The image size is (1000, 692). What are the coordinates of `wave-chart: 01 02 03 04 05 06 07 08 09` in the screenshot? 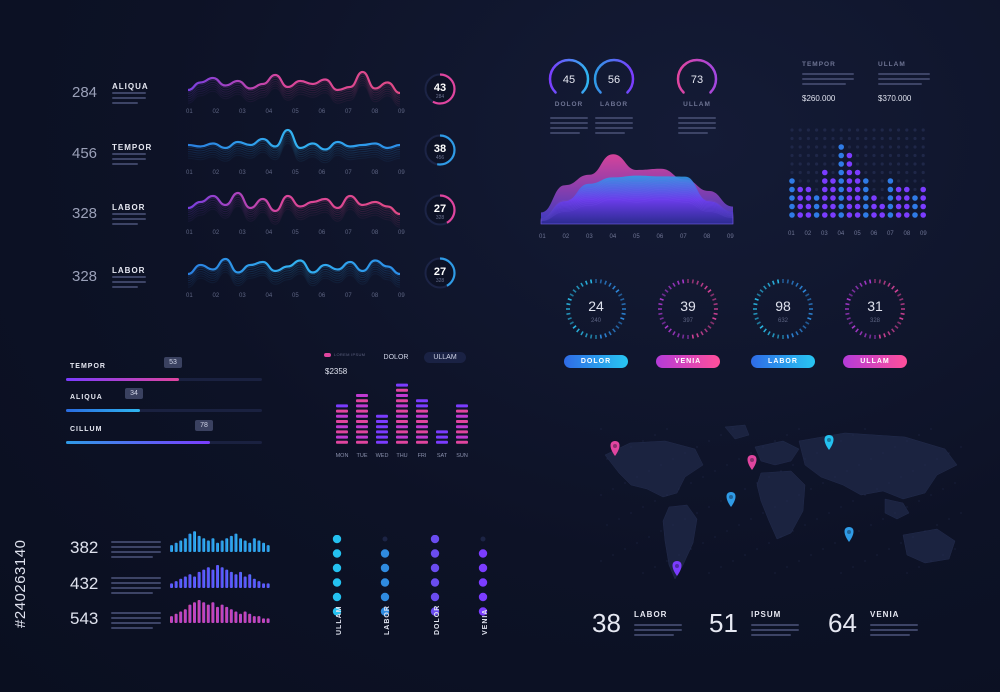 It's located at (295, 278).